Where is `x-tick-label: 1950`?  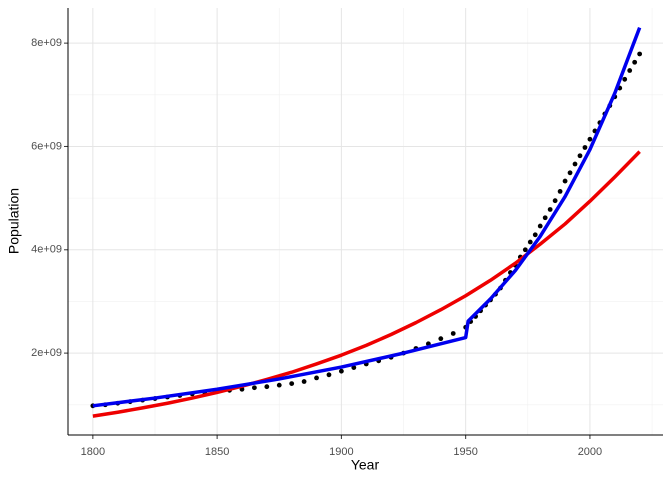 x-tick-label: 1950 is located at coordinates (465, 452).